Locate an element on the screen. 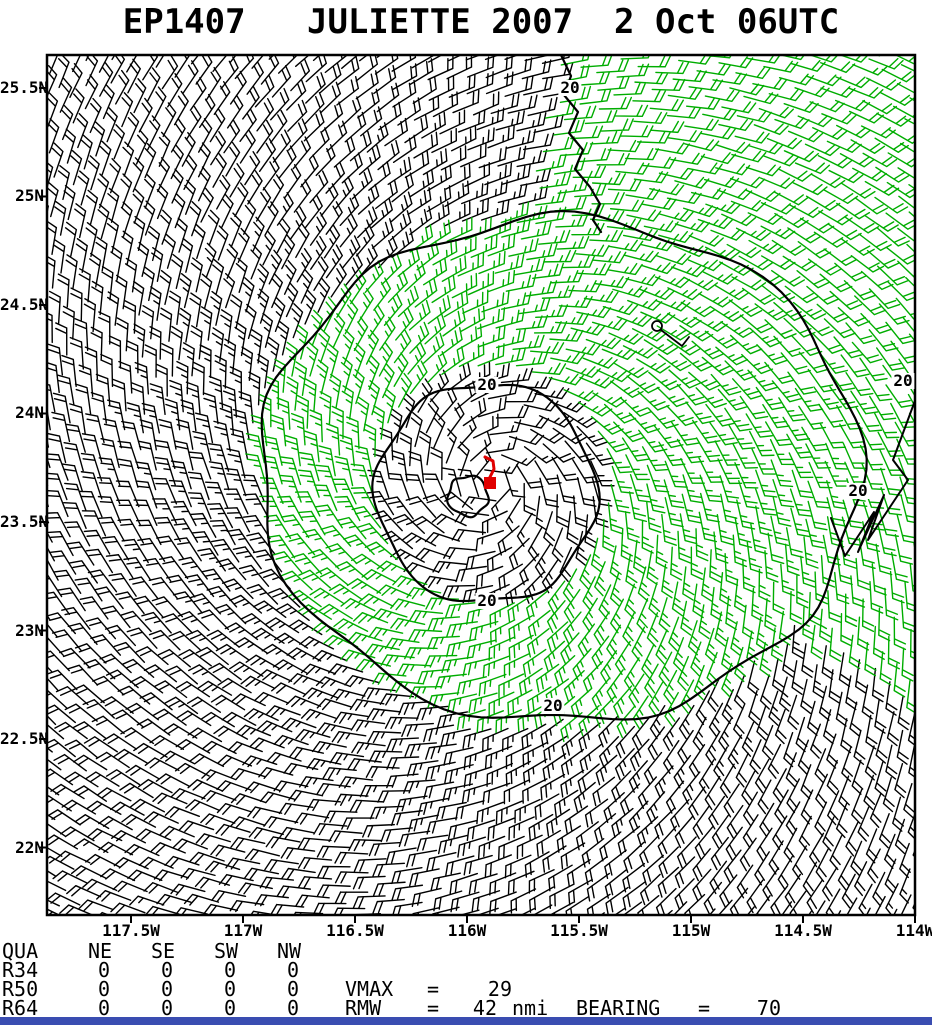 The width and height of the screenshot is (932, 1025). stat-label: VMAX is located at coordinates (369, 989).